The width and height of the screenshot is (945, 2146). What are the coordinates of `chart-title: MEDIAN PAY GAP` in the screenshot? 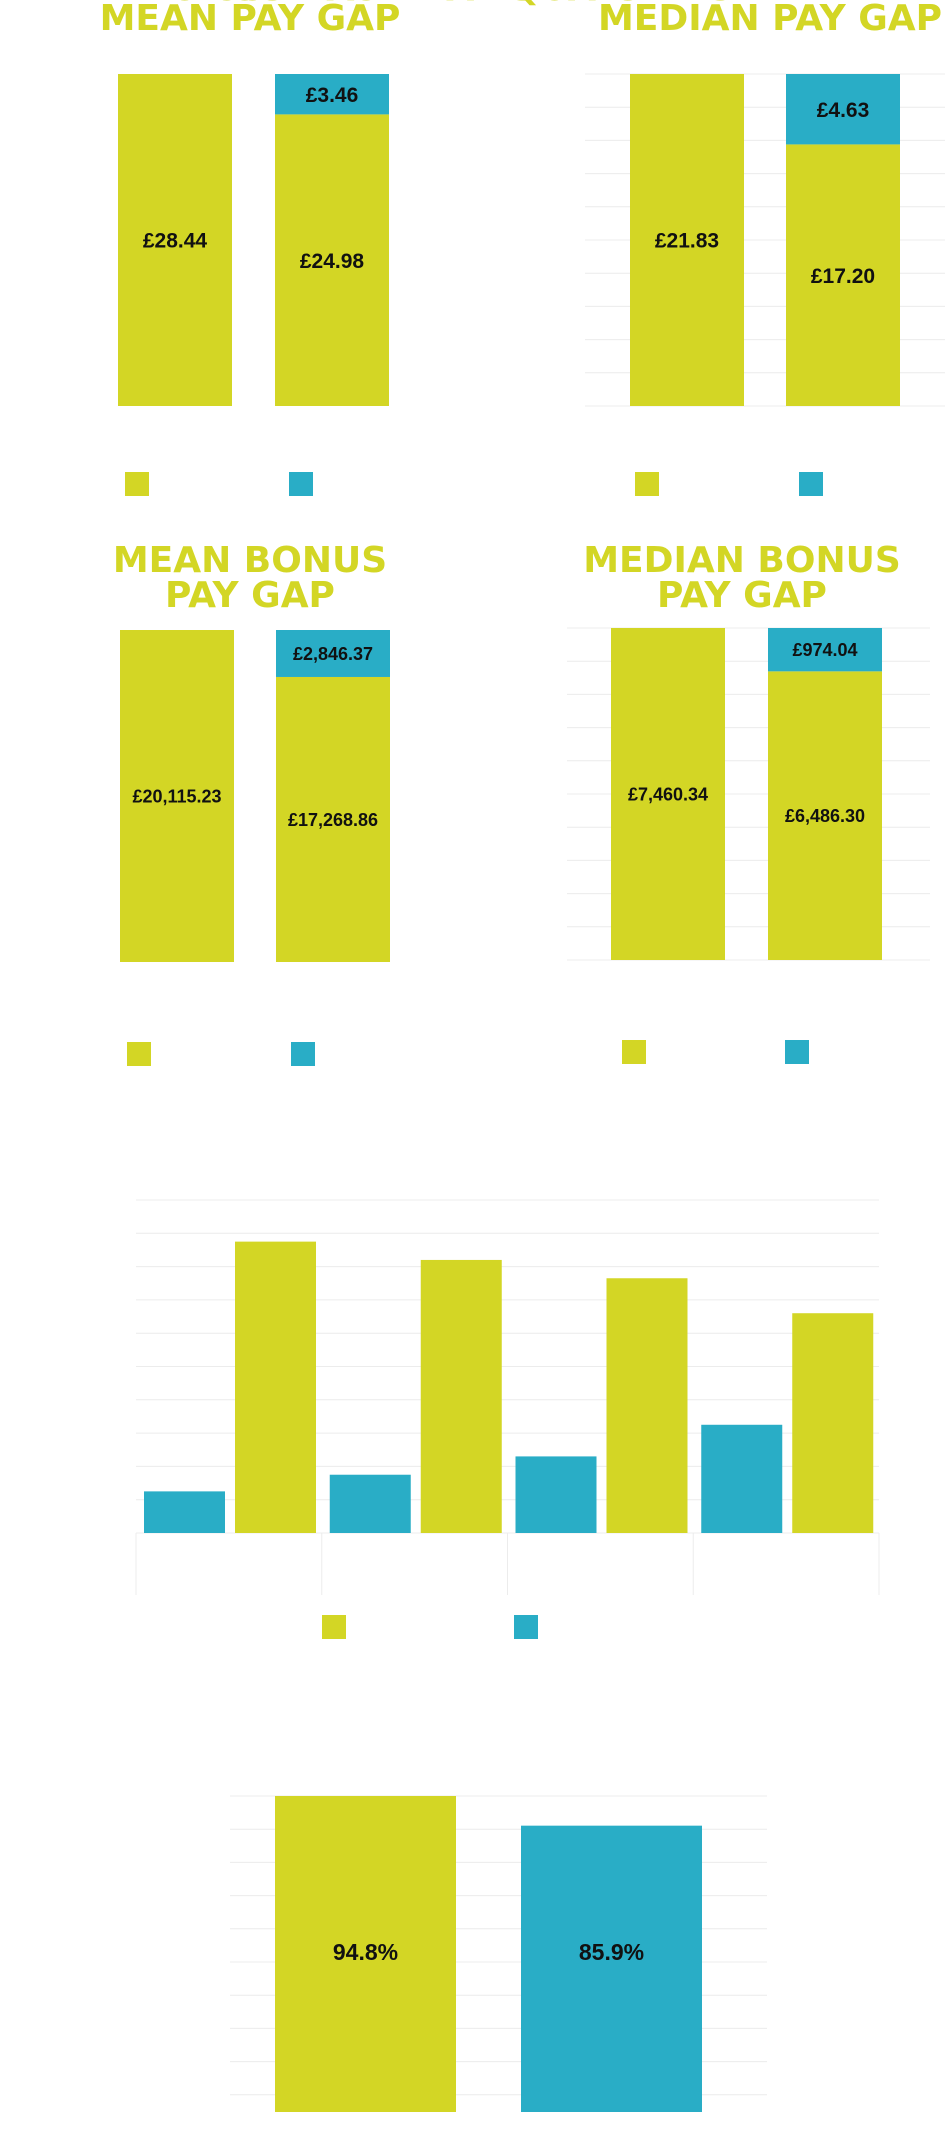 It's located at (770, 19).